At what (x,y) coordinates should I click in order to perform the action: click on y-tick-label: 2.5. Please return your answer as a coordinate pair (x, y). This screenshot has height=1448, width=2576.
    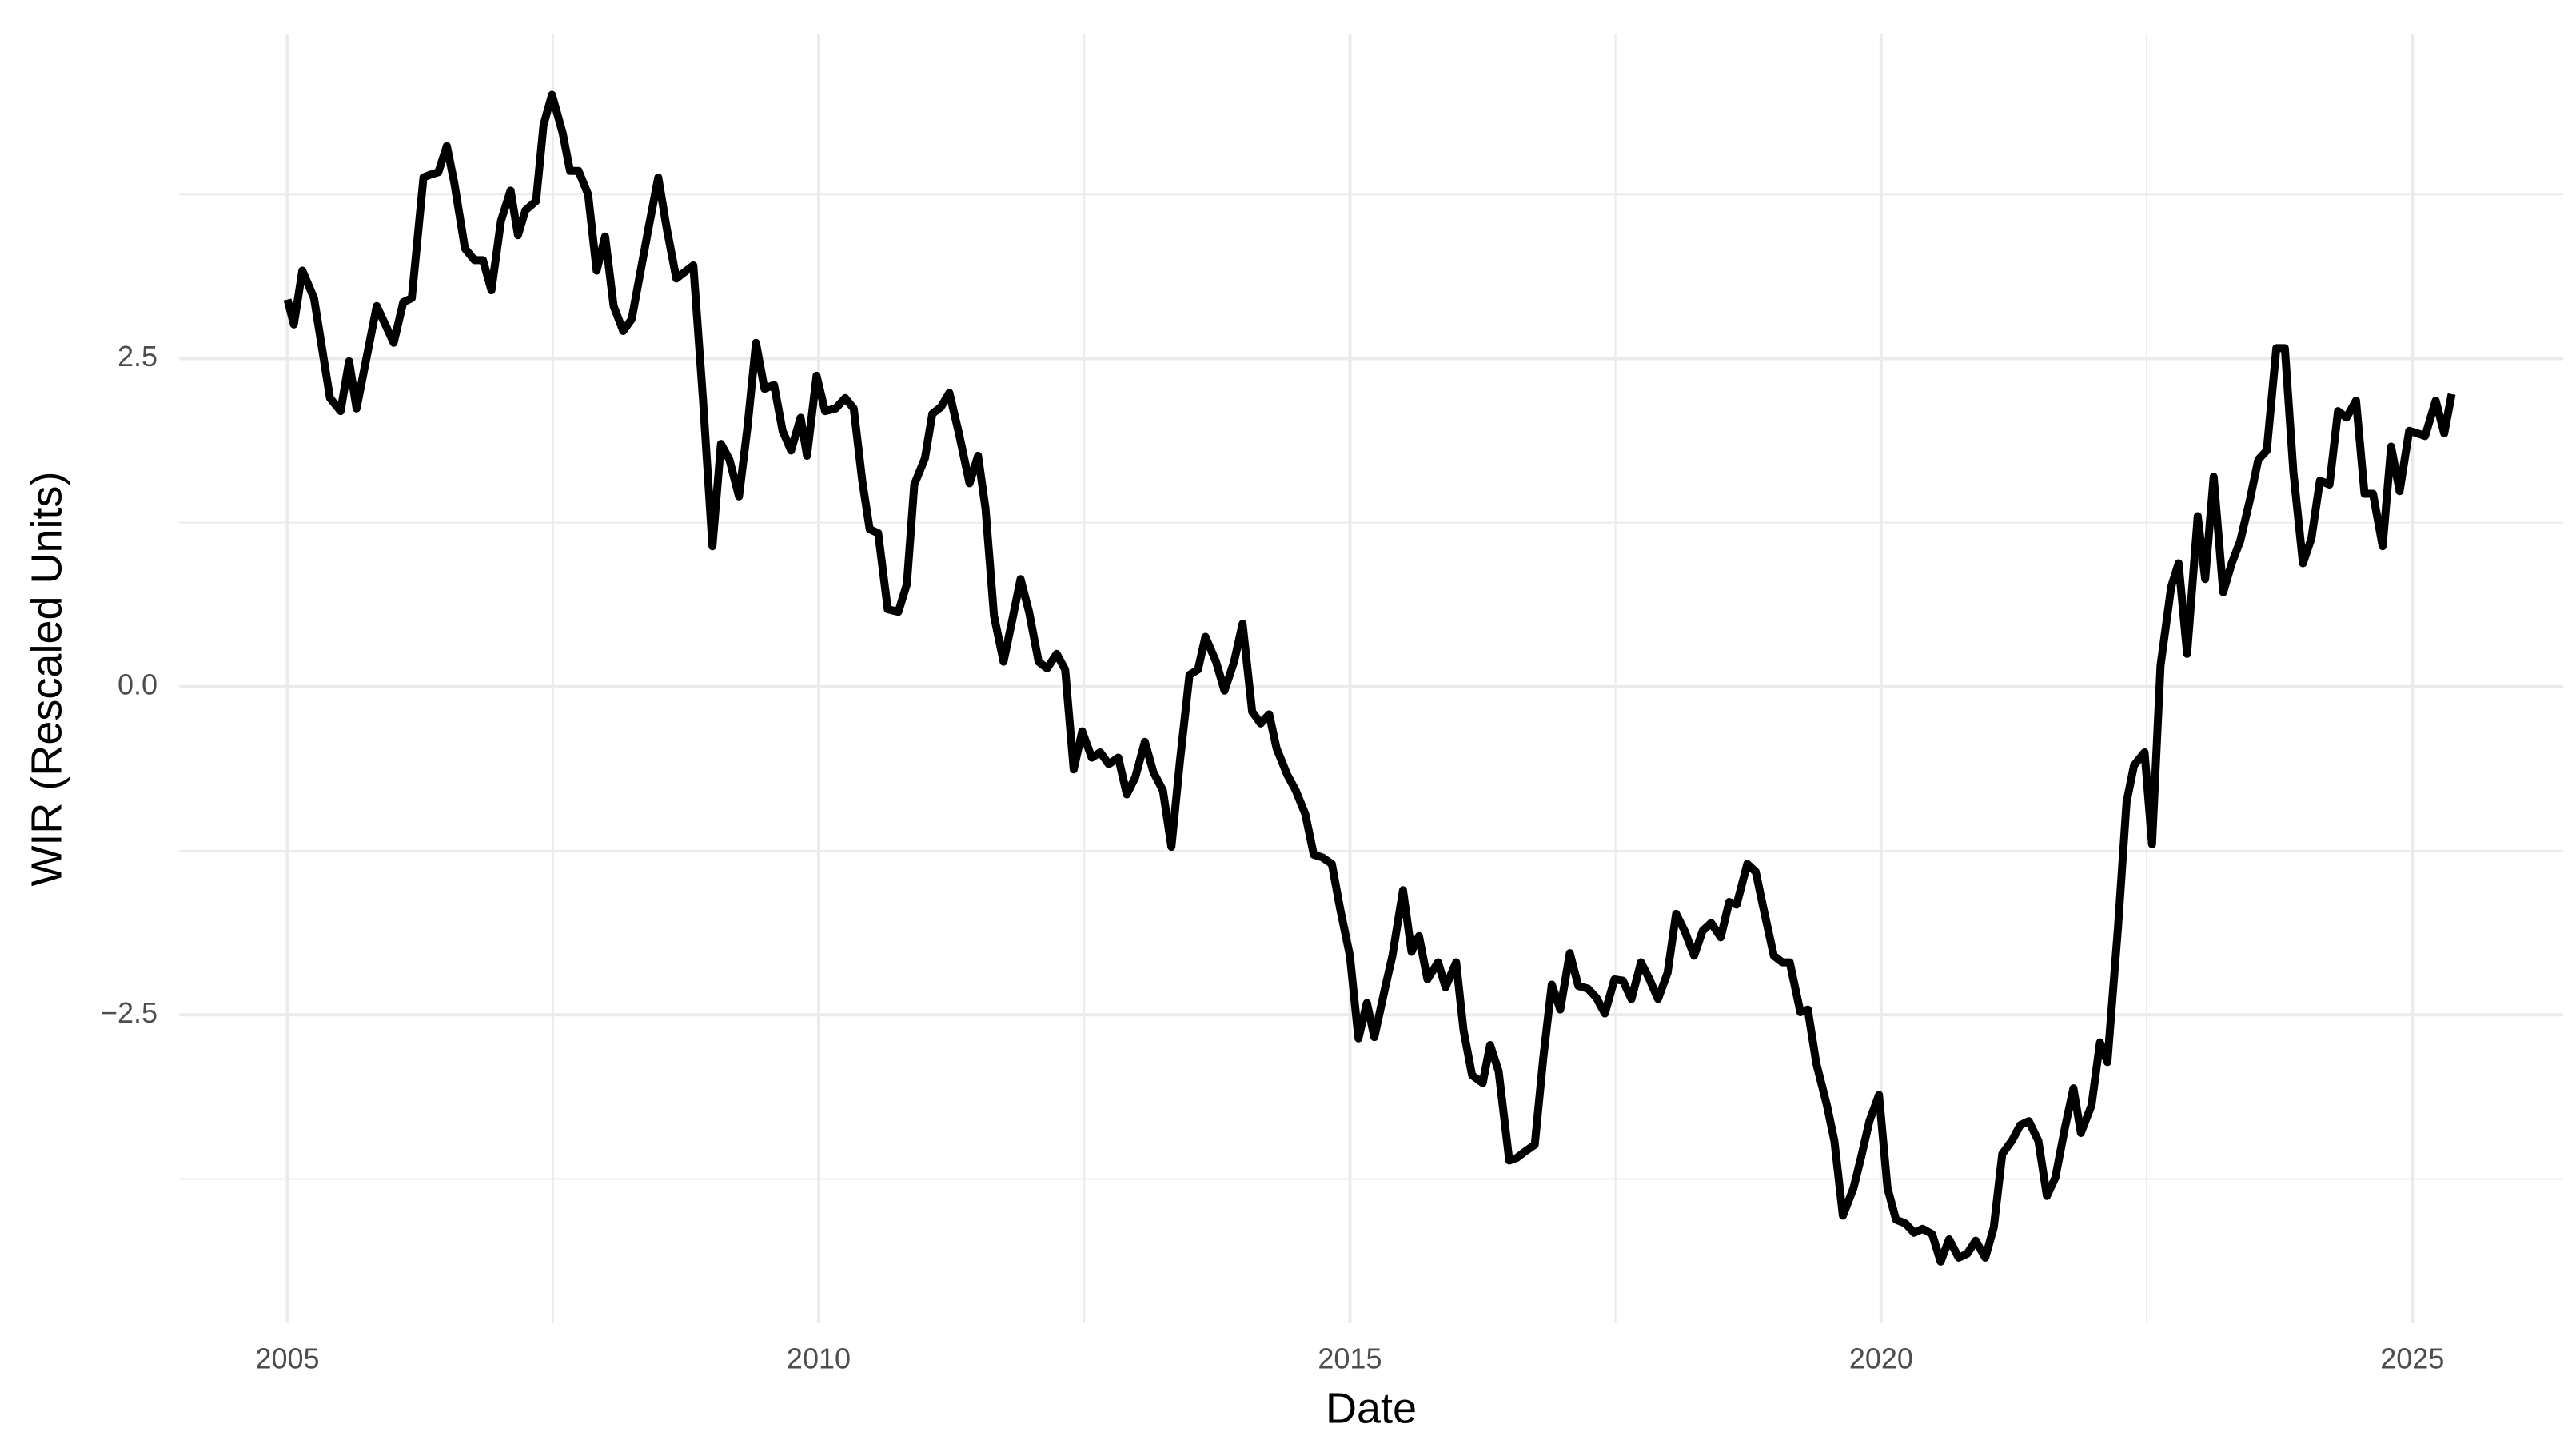
    Looking at the image, I should click on (138, 356).